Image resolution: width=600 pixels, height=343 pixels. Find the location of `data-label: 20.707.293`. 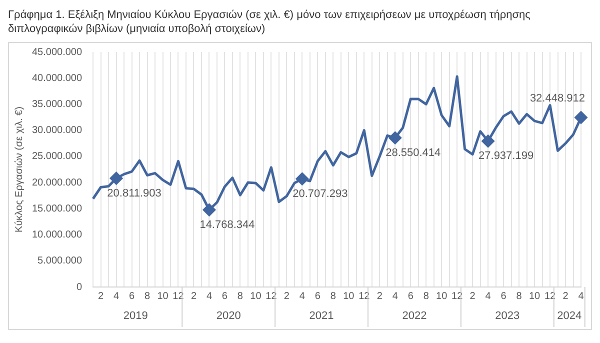

data-label: 20.707.293 is located at coordinates (320, 194).